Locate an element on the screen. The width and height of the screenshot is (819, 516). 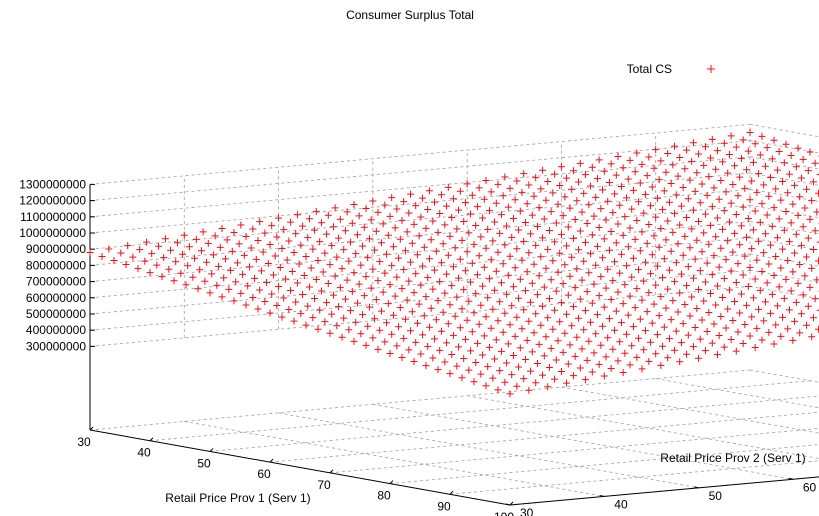
z-tick-label: 700000000 is located at coordinates (56, 282).